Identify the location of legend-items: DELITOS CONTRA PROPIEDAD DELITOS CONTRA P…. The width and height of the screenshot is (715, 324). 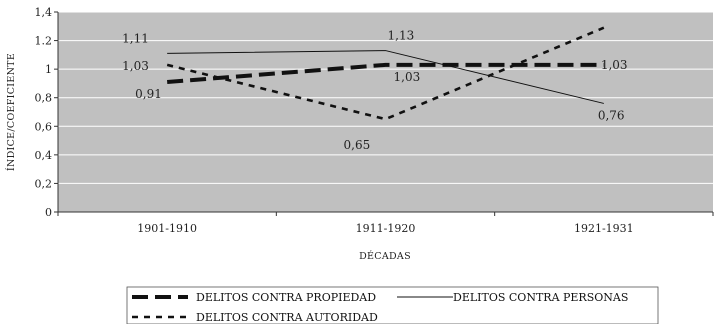
(380, 307).